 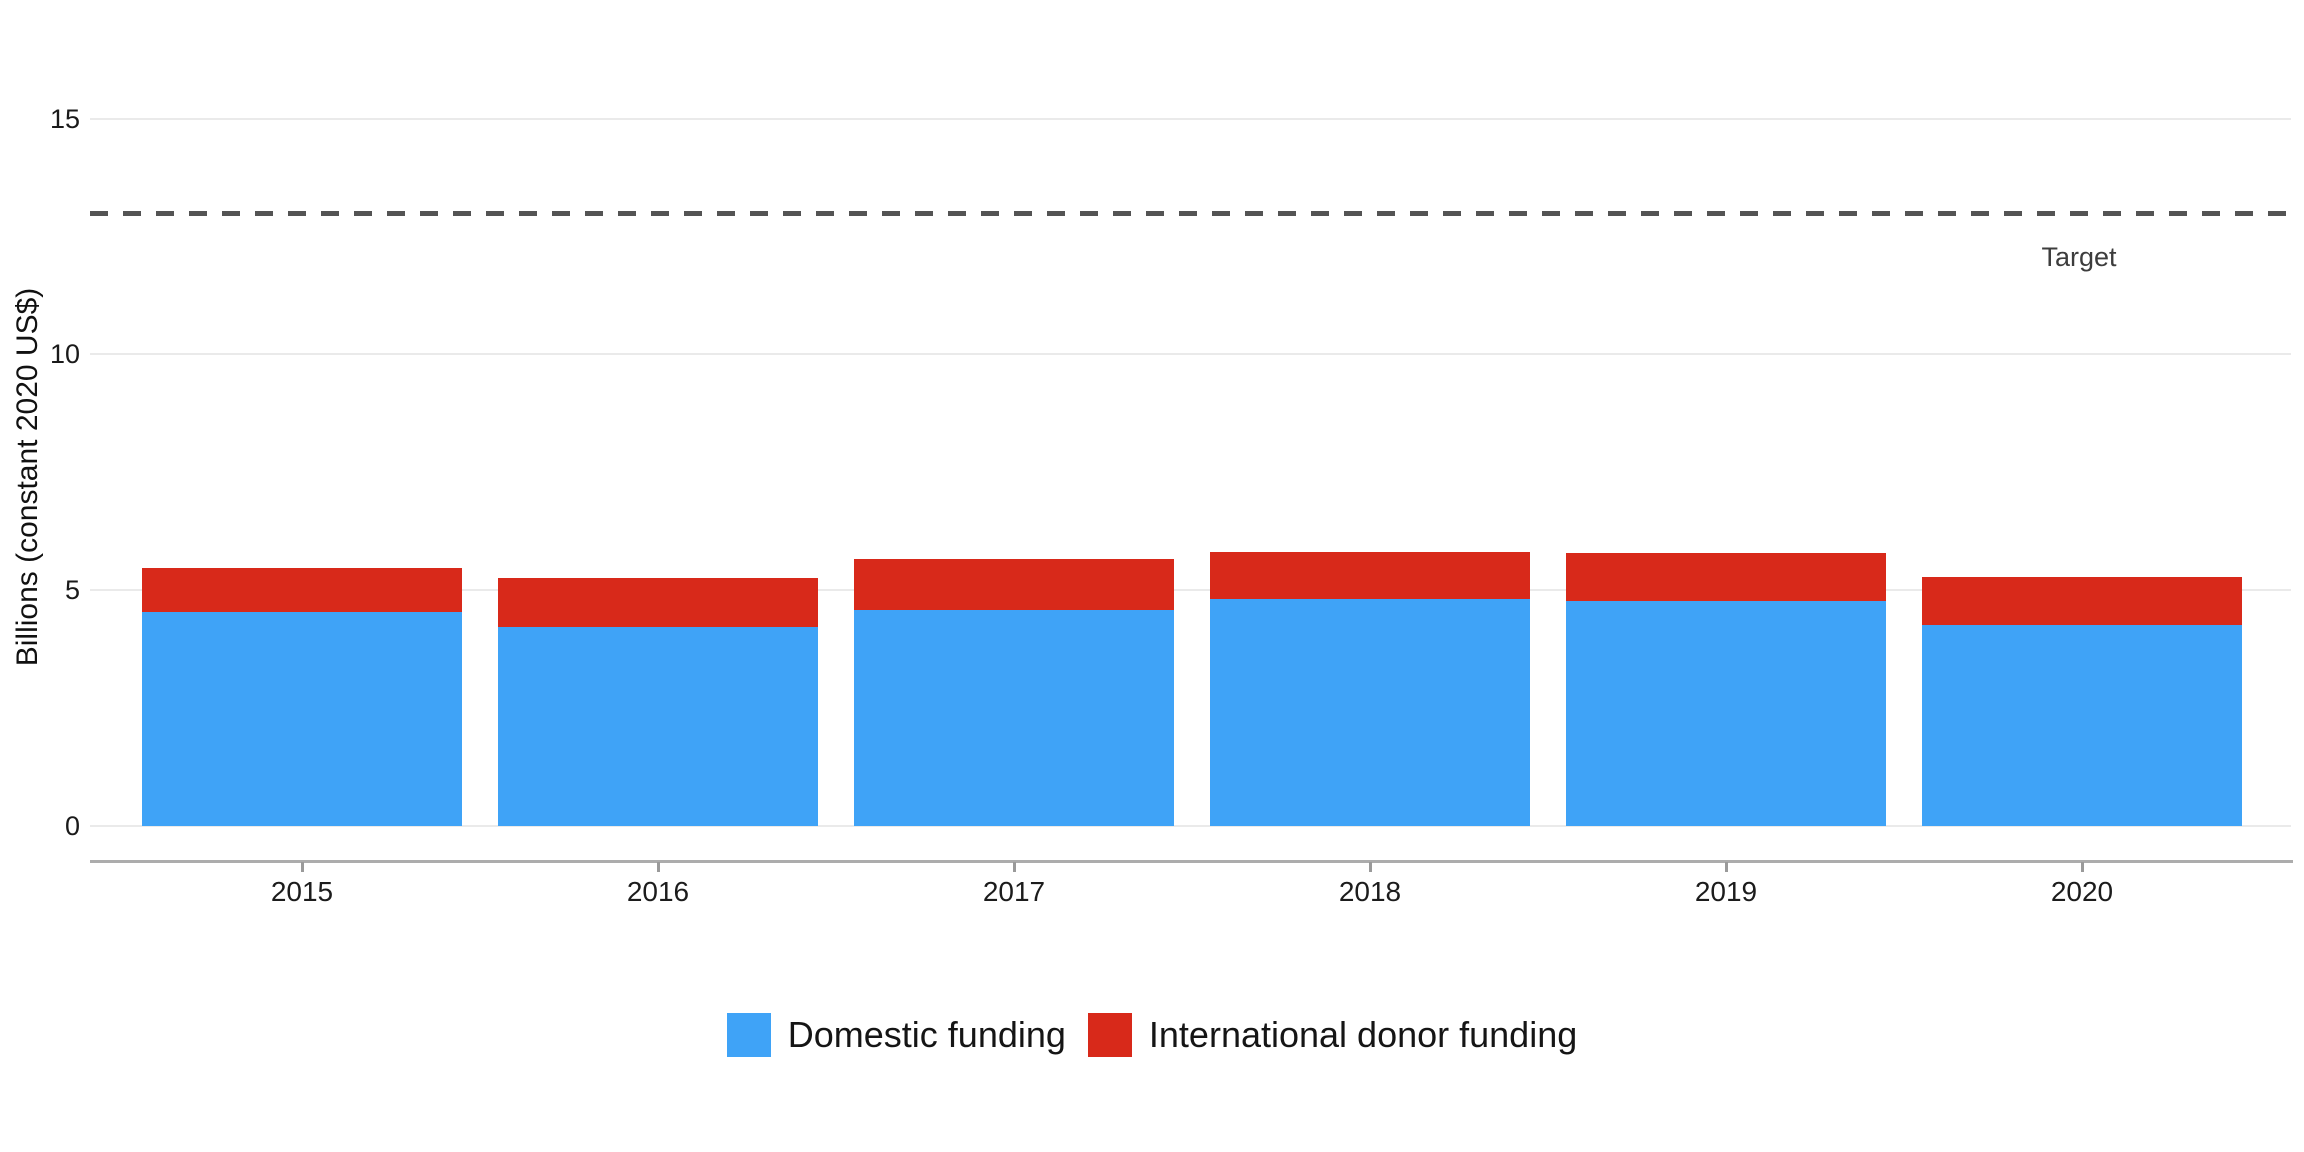 What do you see at coordinates (2082, 867) in the screenshot?
I see `x-tick-mark-2020` at bounding box center [2082, 867].